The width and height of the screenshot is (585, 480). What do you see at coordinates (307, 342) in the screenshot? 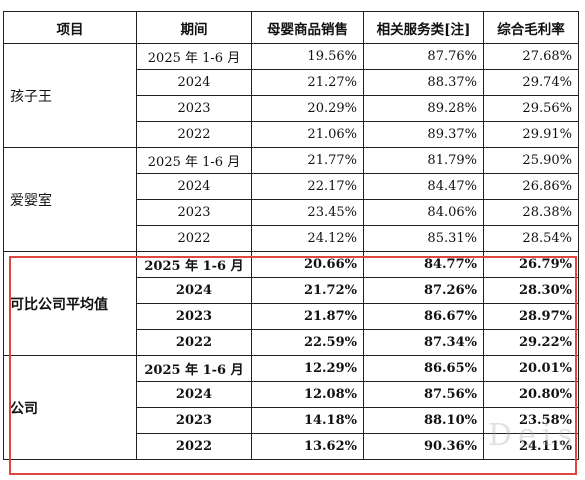
I see `product-sales-cell: 22.59%` at bounding box center [307, 342].